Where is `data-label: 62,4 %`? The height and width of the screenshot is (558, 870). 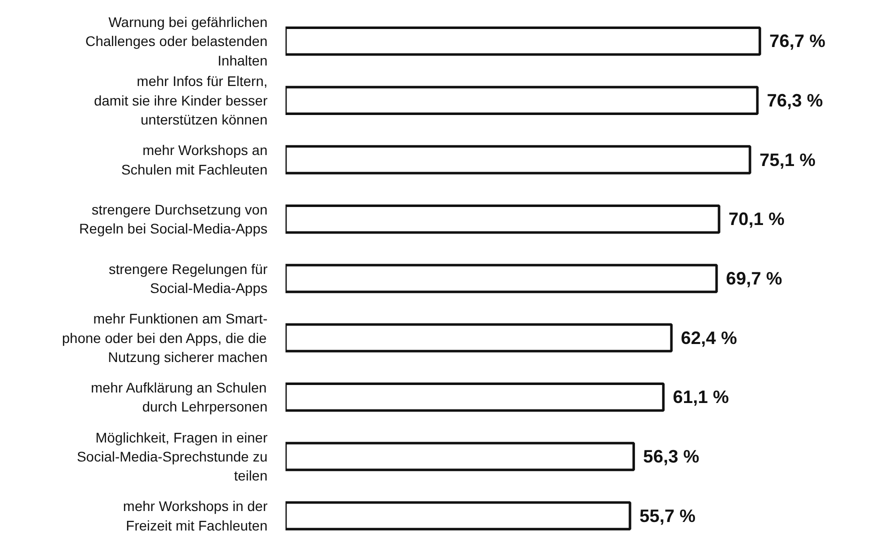 data-label: 62,4 % is located at coordinates (708, 338).